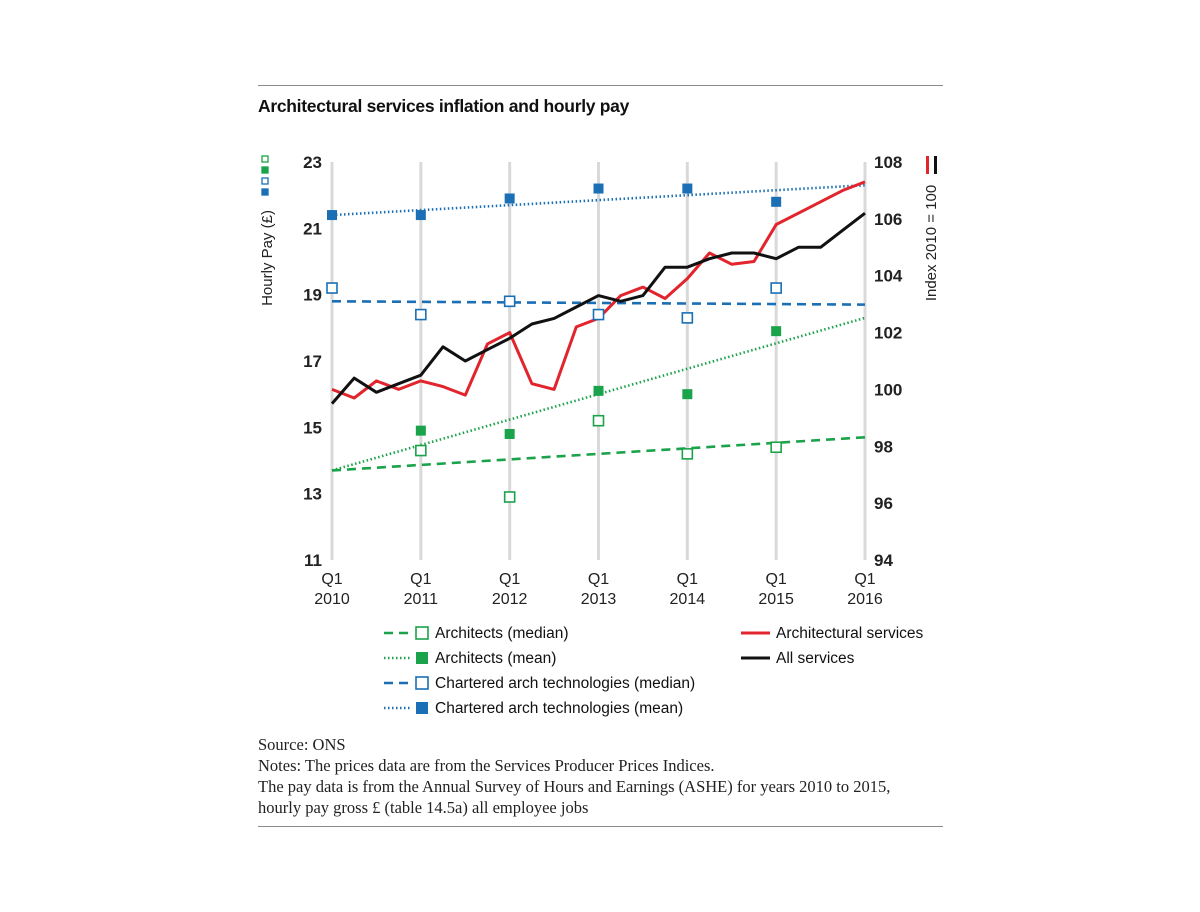 Image resolution: width=1200 pixels, height=912 pixels. Describe the element at coordinates (883, 503) in the screenshot. I see `y-right-tick-96: 96` at that location.